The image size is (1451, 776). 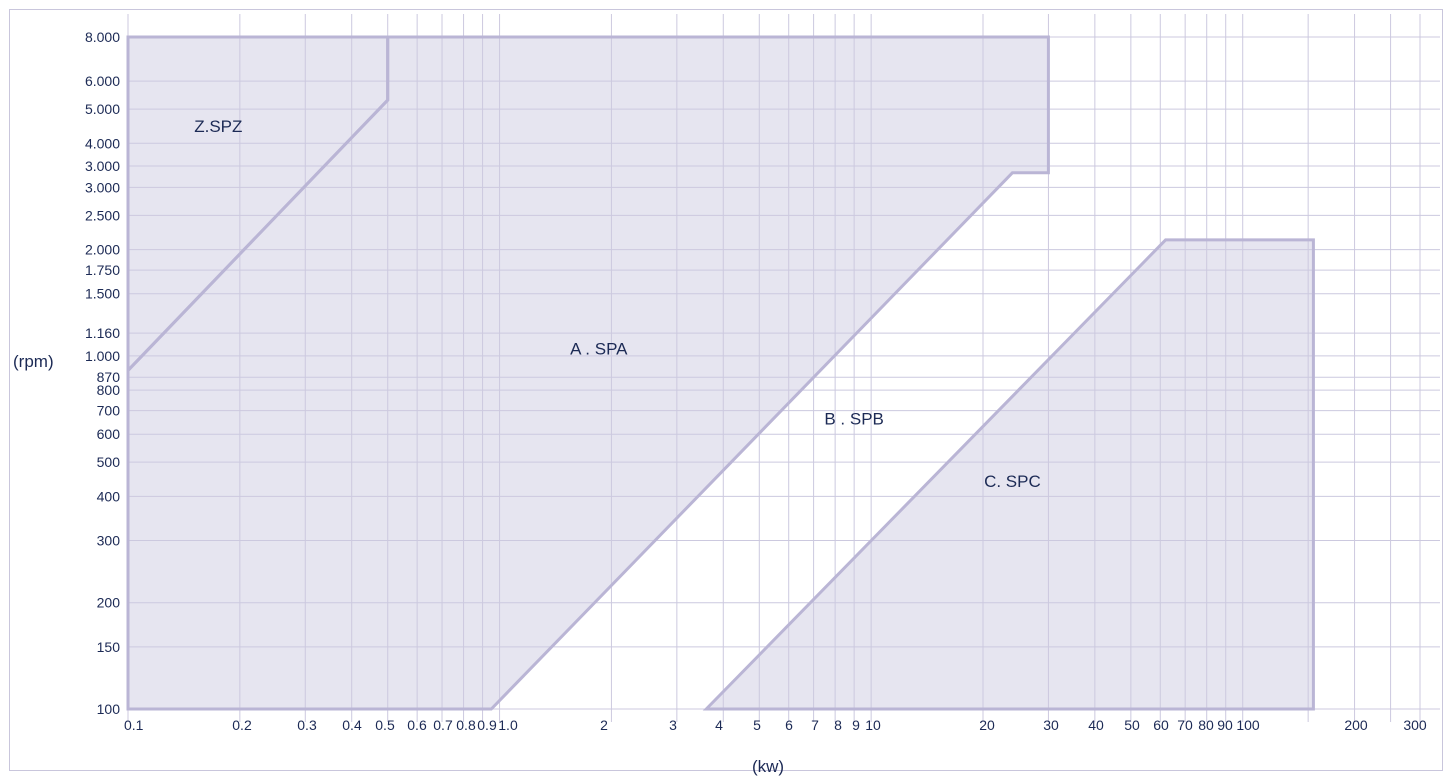 What do you see at coordinates (218, 126) in the screenshot?
I see `zone-label-z-spz: Z.SPZ` at bounding box center [218, 126].